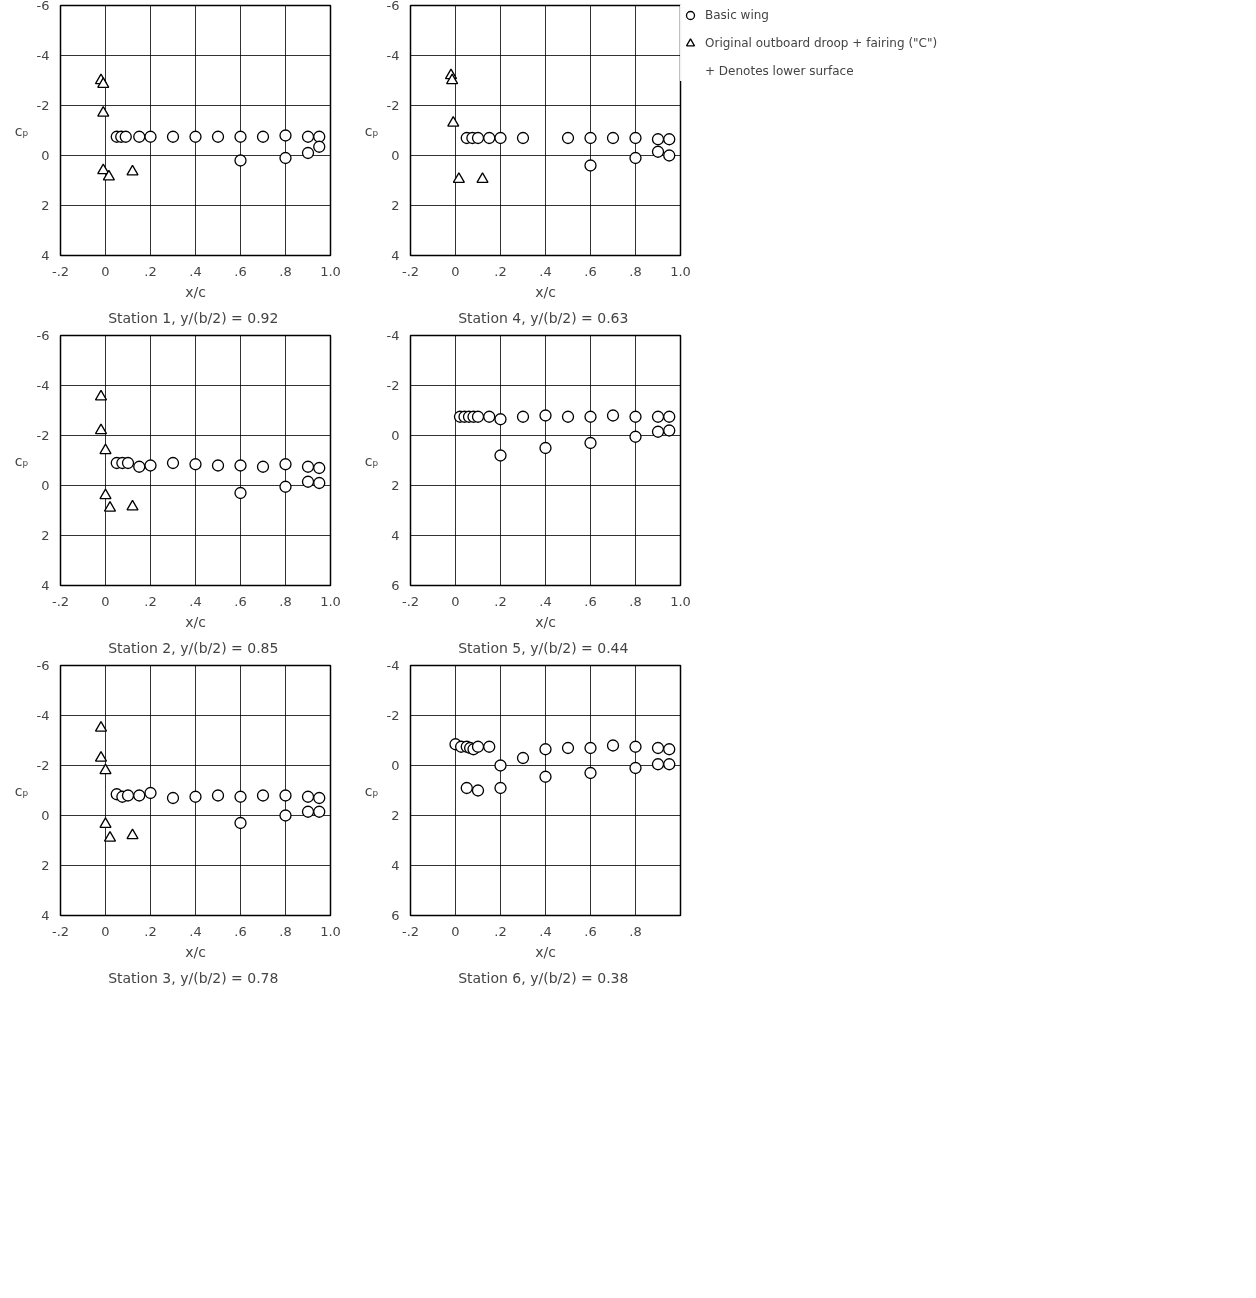 This screenshot has height=1298, width=1256. Describe the element at coordinates (779, 71) in the screenshot. I see `text: + Denotes lower surface` at that location.